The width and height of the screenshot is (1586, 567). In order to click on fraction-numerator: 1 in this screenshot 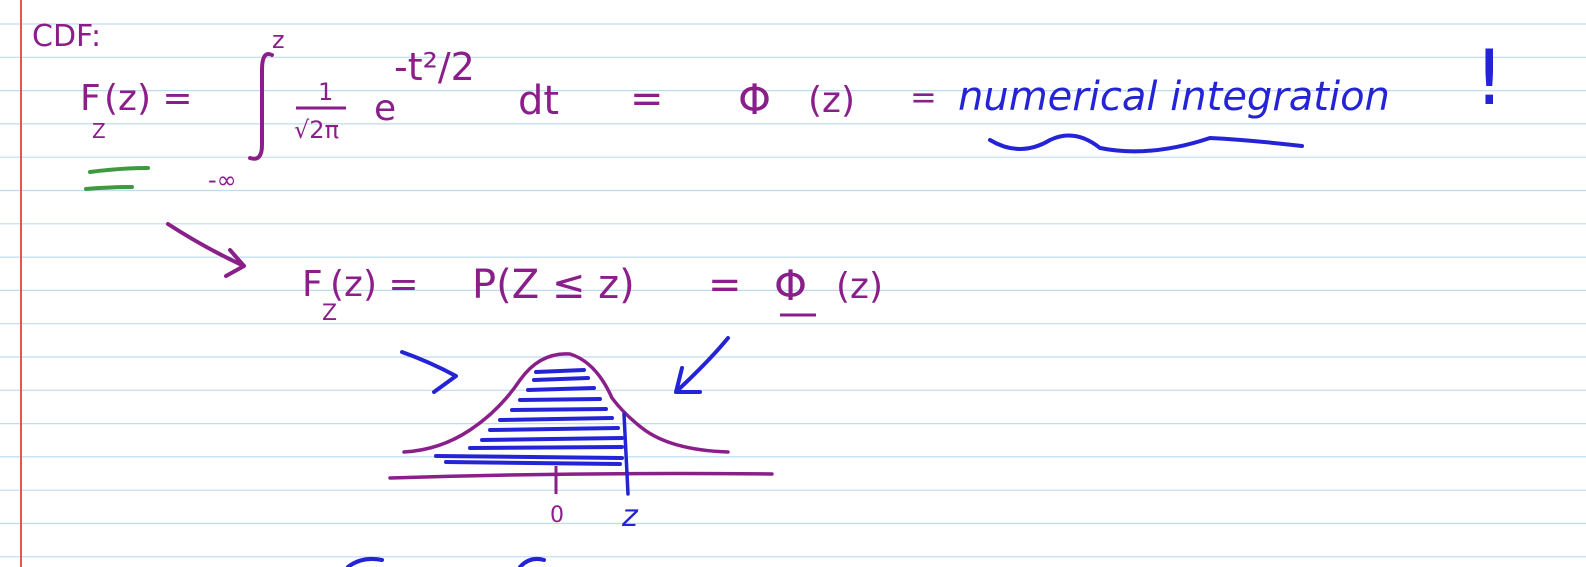, I will do `click(325, 92)`.